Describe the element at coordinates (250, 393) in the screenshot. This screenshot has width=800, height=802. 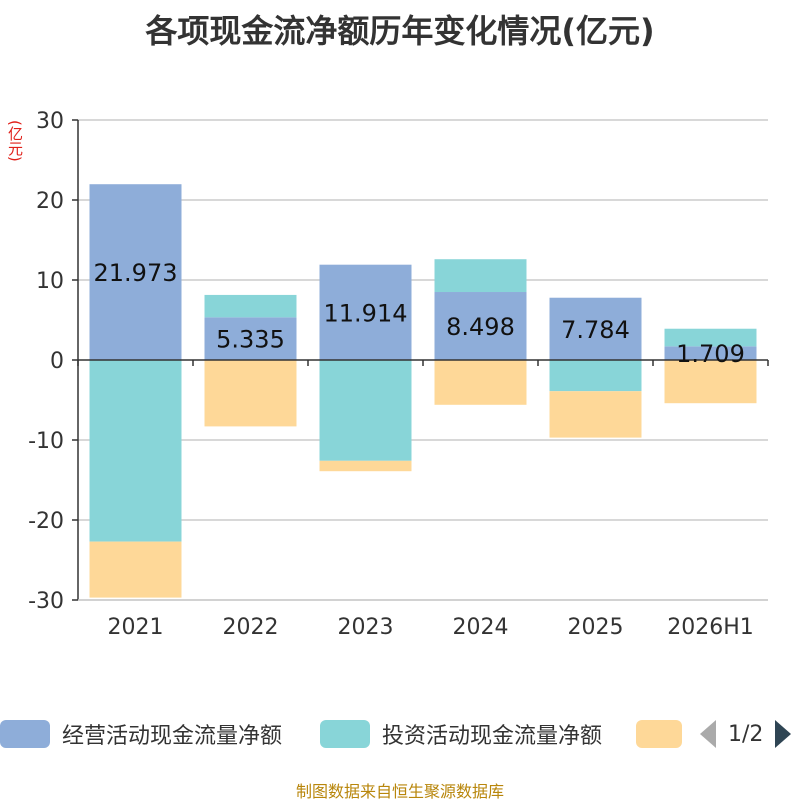
I see `bar-financing-2022` at that location.